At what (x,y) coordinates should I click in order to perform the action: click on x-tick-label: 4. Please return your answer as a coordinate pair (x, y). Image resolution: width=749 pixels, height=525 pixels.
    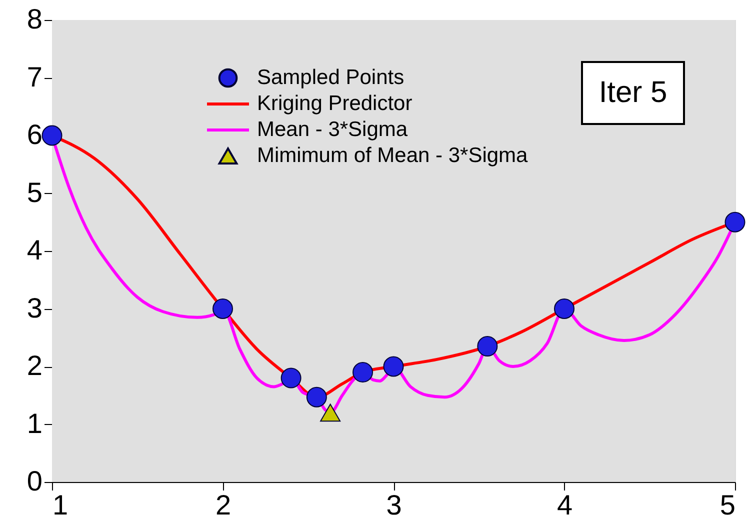
    Looking at the image, I should click on (564, 505).